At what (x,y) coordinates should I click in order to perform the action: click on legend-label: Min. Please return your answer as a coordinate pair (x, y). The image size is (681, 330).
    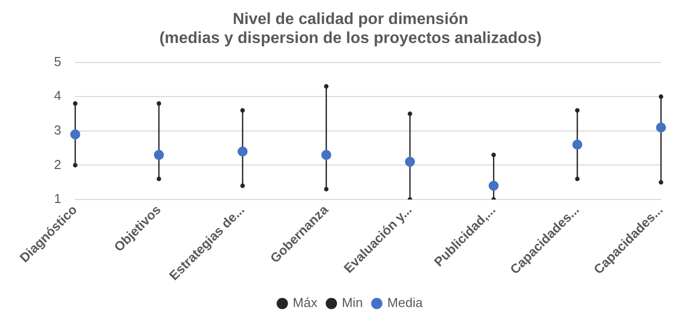
    Looking at the image, I should click on (352, 302).